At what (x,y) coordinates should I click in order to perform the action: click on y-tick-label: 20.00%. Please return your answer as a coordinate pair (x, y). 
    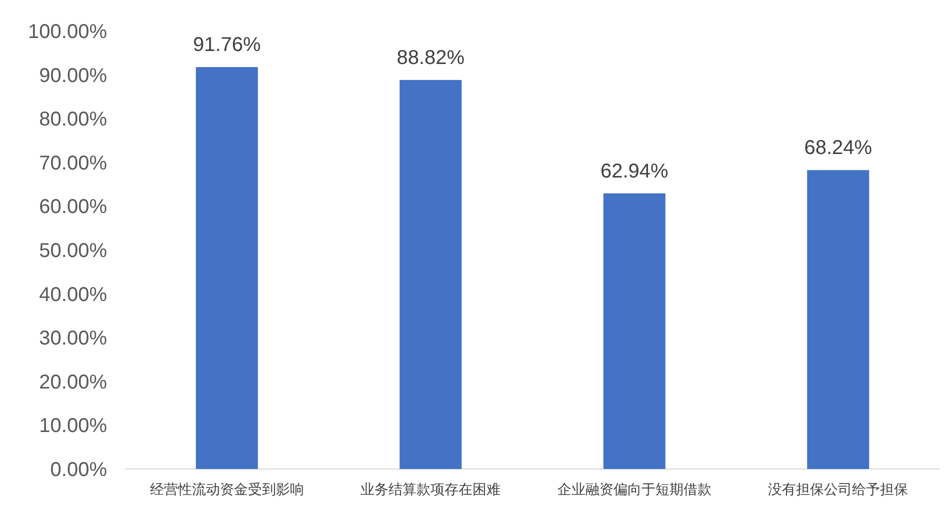
    Looking at the image, I should click on (73, 382).